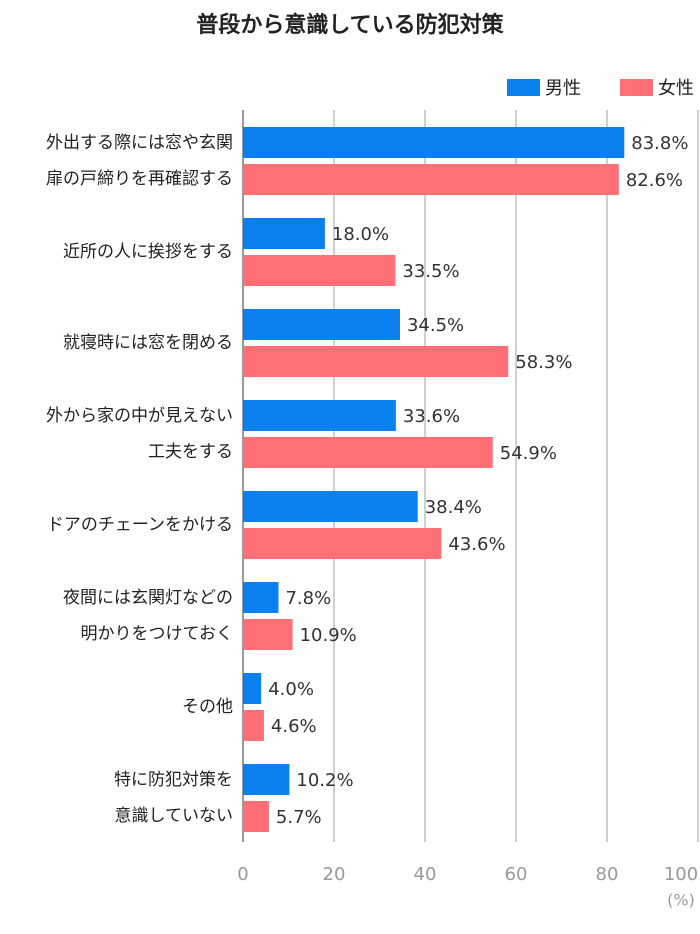  Describe the element at coordinates (328, 635) in the screenshot. I see `value-label: 10.9%` at that location.